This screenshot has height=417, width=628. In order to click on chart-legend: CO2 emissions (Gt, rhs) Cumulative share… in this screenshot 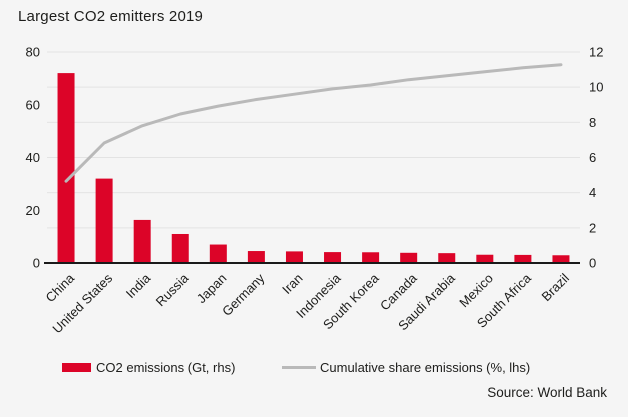, I will do `click(314, 370)`.